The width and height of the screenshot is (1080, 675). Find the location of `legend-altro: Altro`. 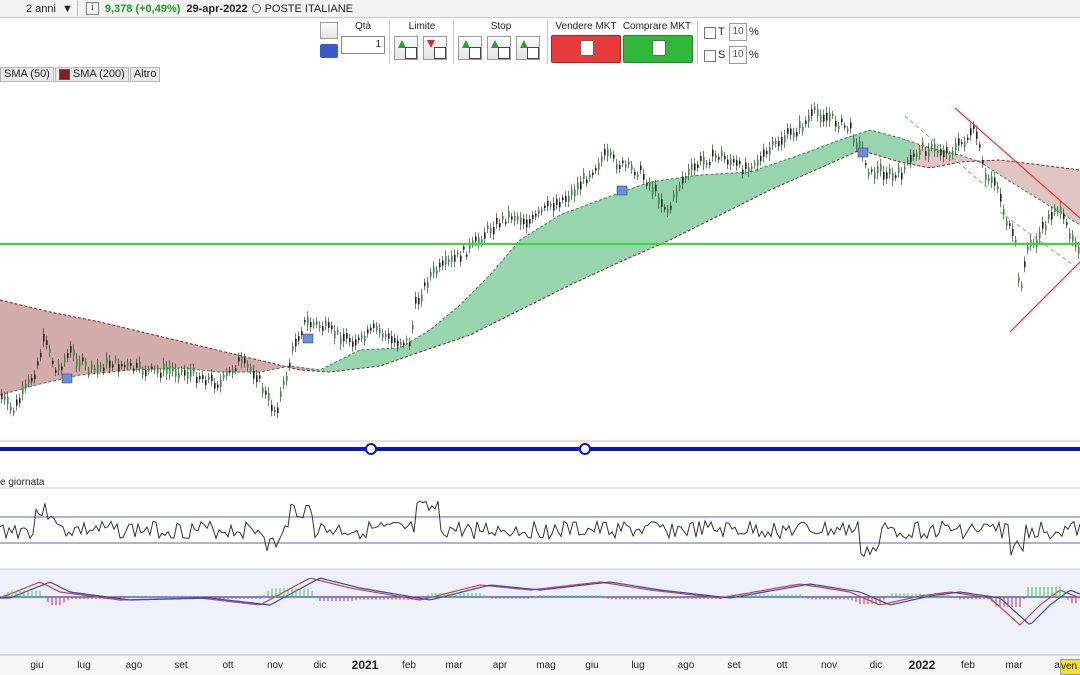

legend-altro: Altro is located at coordinates (145, 74).